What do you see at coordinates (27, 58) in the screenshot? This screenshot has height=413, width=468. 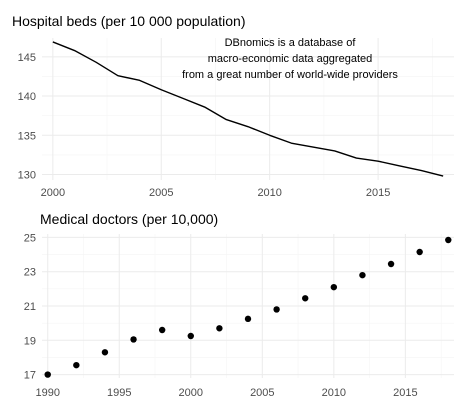 I see `y-tick-label: 145` at bounding box center [27, 58].